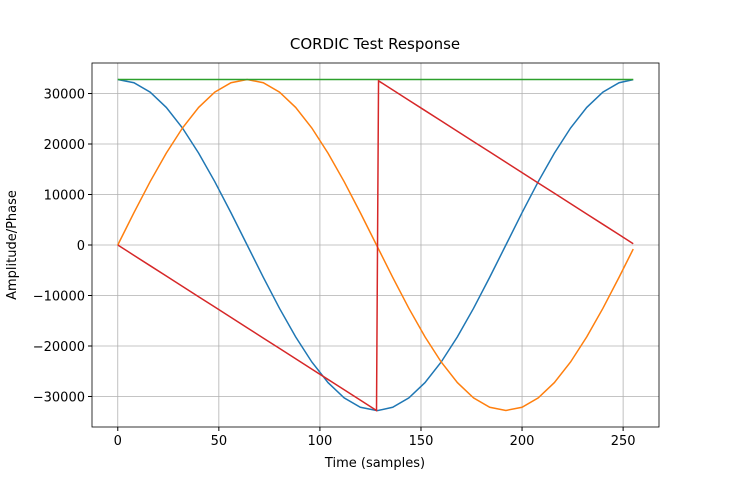  I want to click on x-tick-label: 250, so click(623, 441).